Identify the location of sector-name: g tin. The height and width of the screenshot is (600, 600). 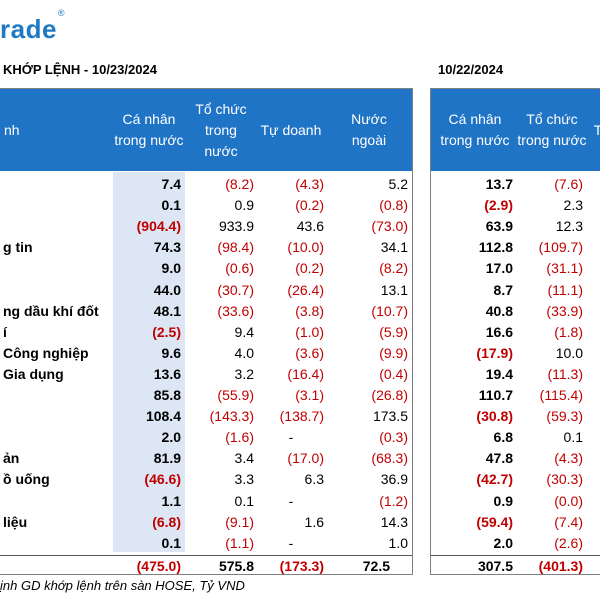
(18, 247).